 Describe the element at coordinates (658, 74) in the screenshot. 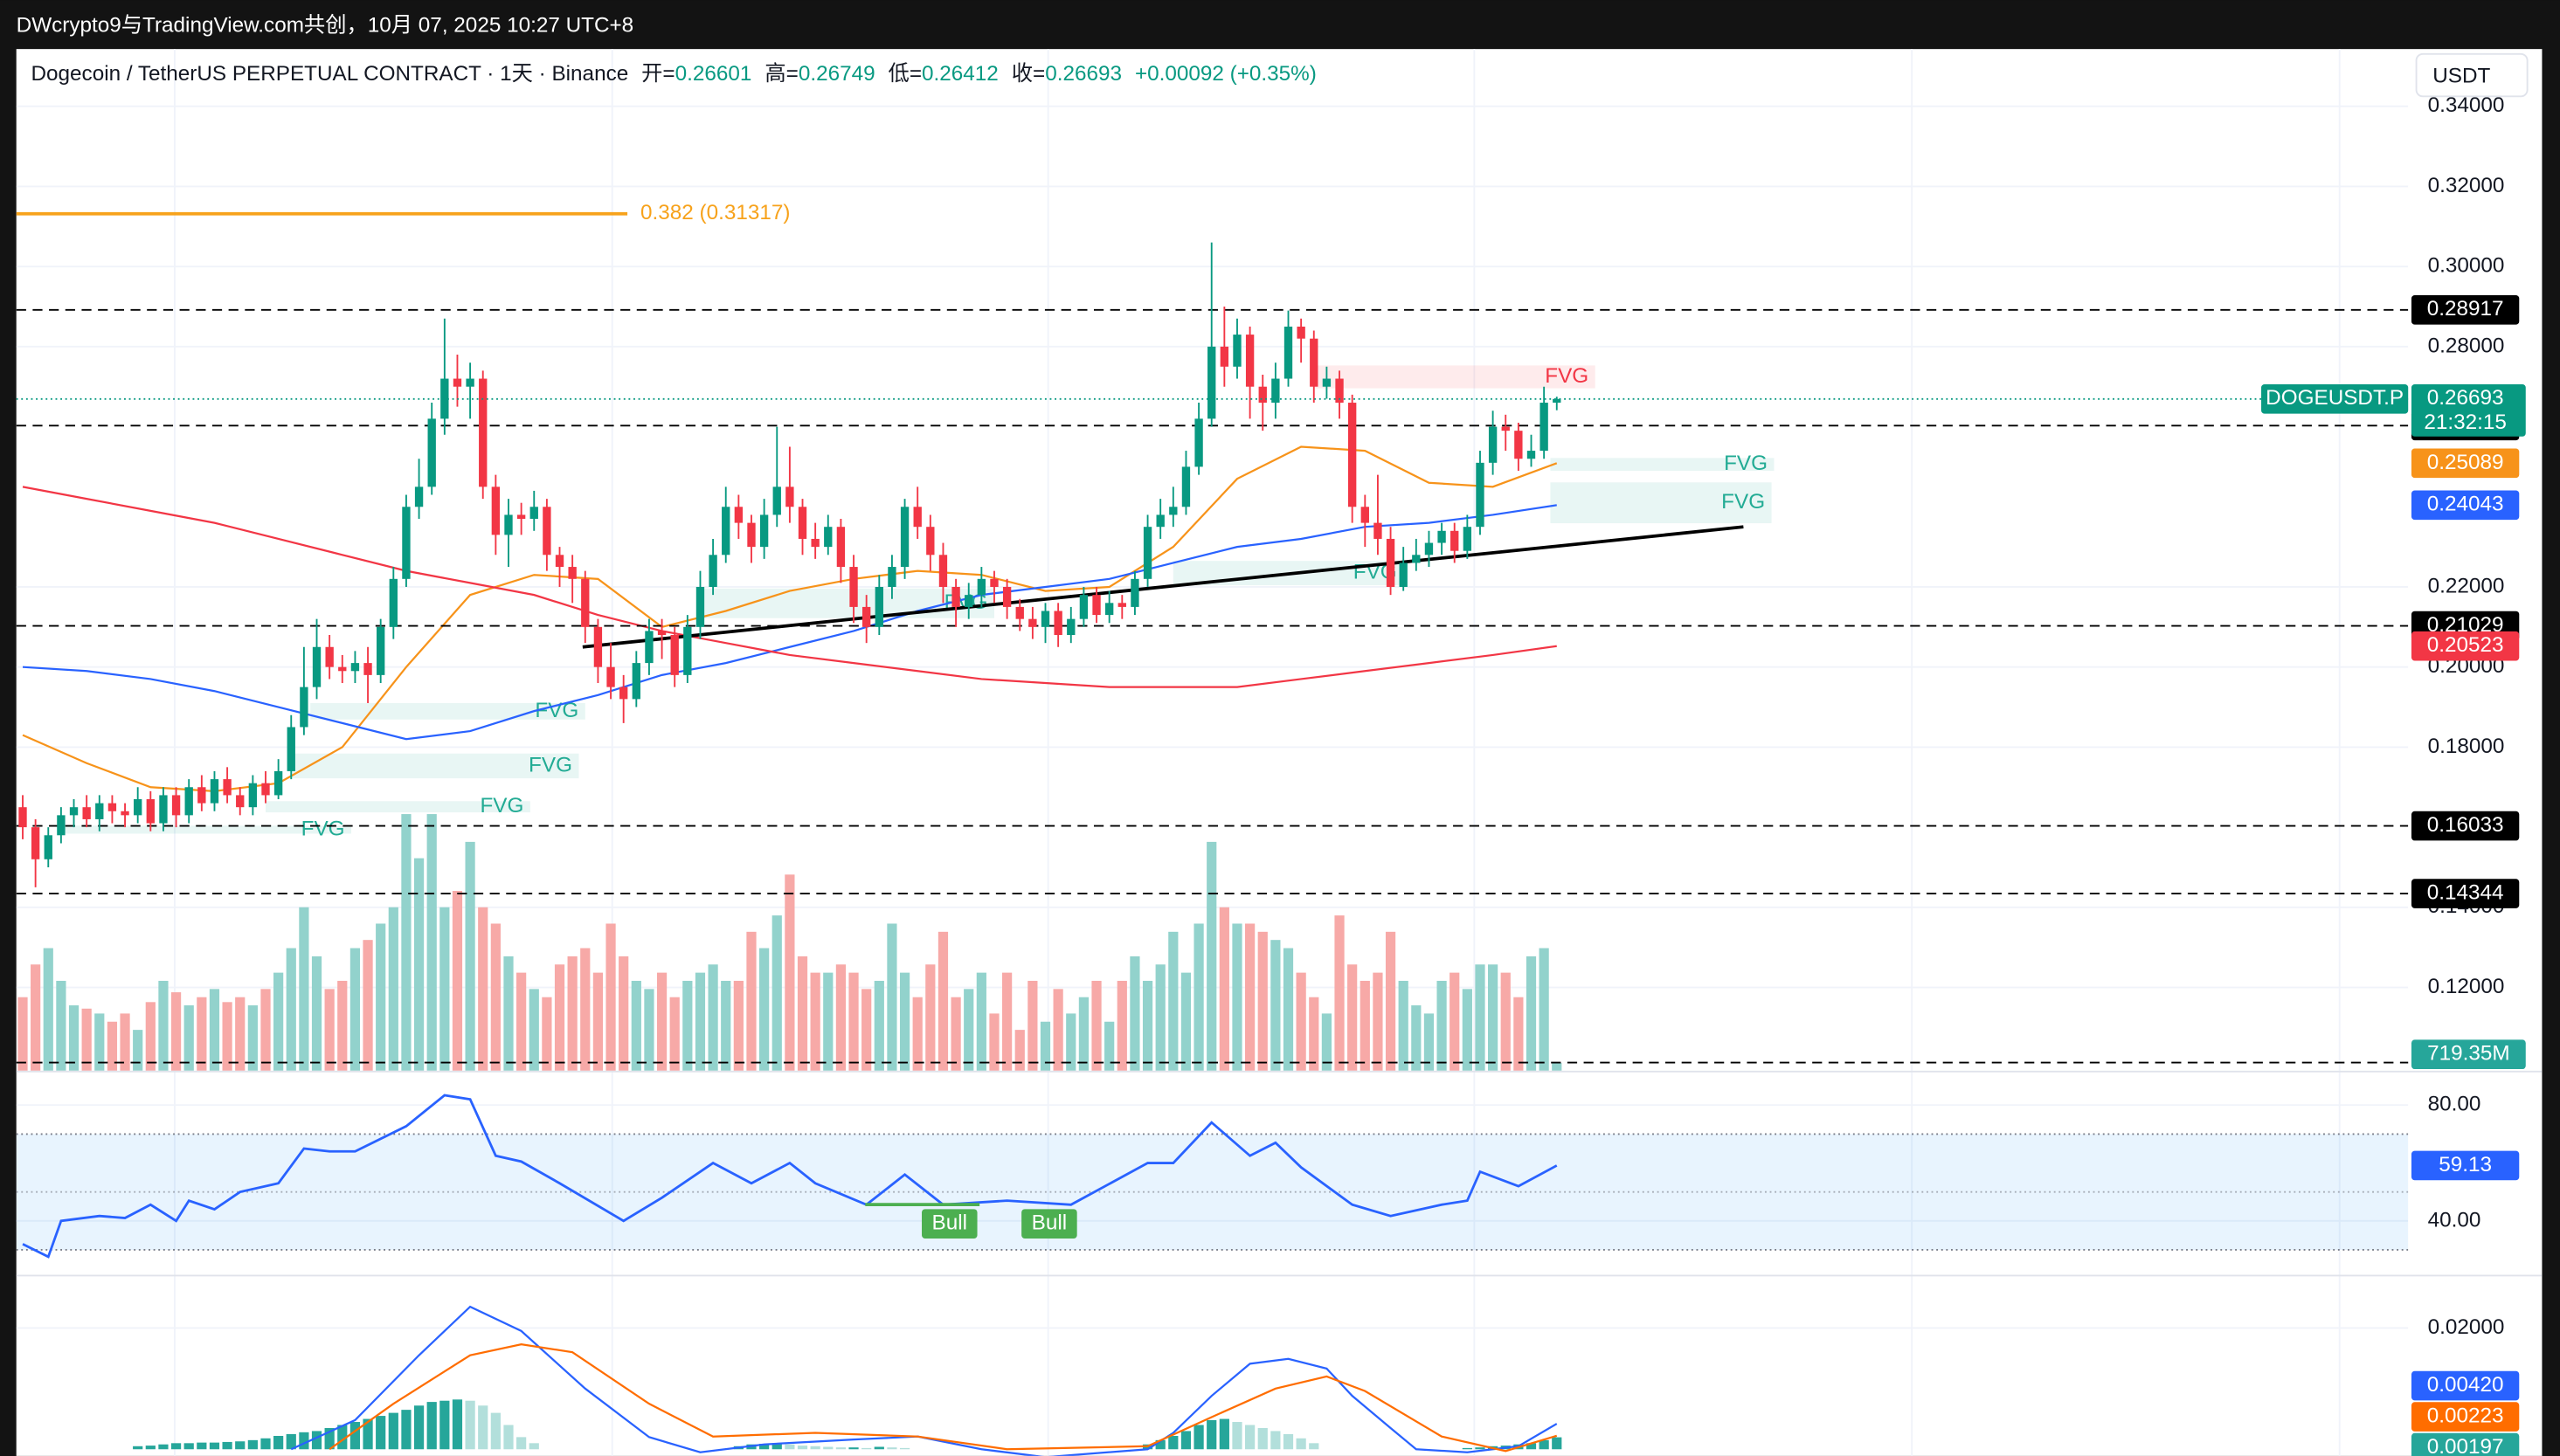

I see `open-label: 开=` at that location.